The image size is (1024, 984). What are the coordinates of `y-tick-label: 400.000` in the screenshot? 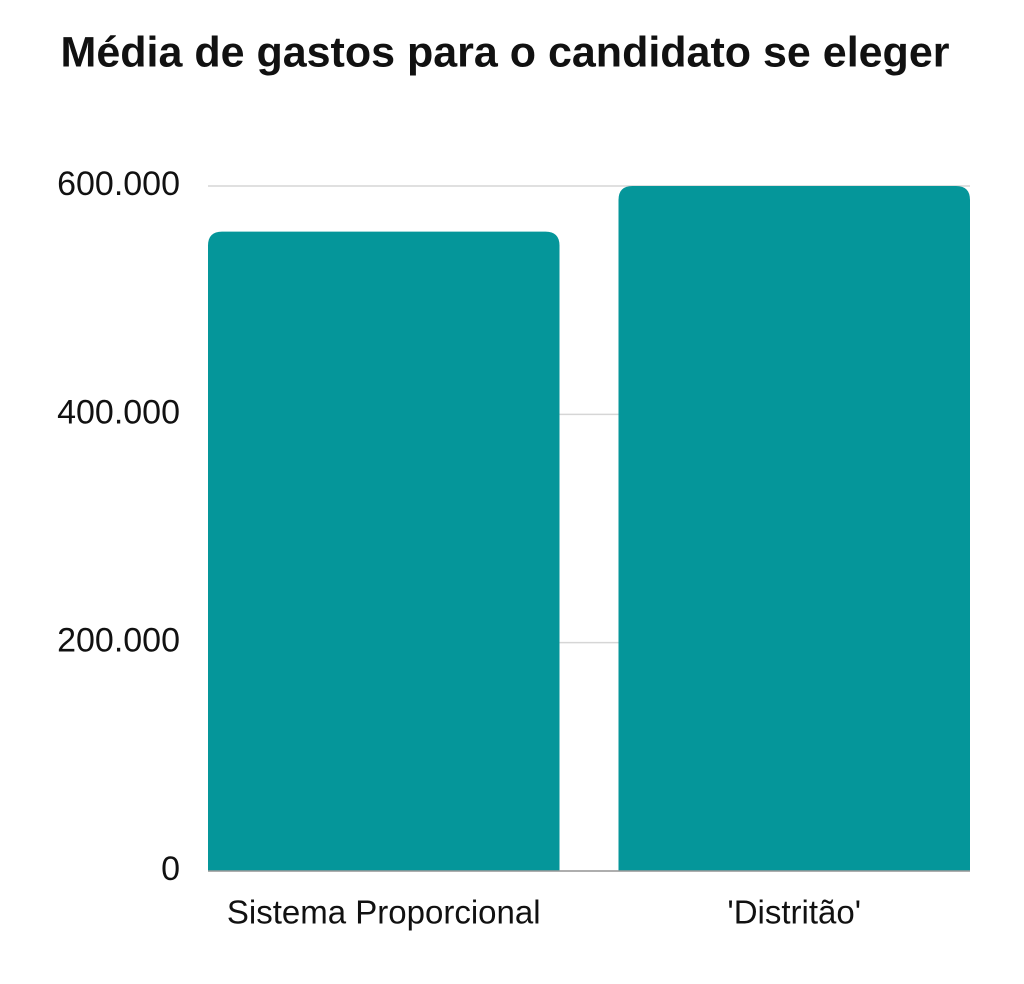 It's located at (118, 412).